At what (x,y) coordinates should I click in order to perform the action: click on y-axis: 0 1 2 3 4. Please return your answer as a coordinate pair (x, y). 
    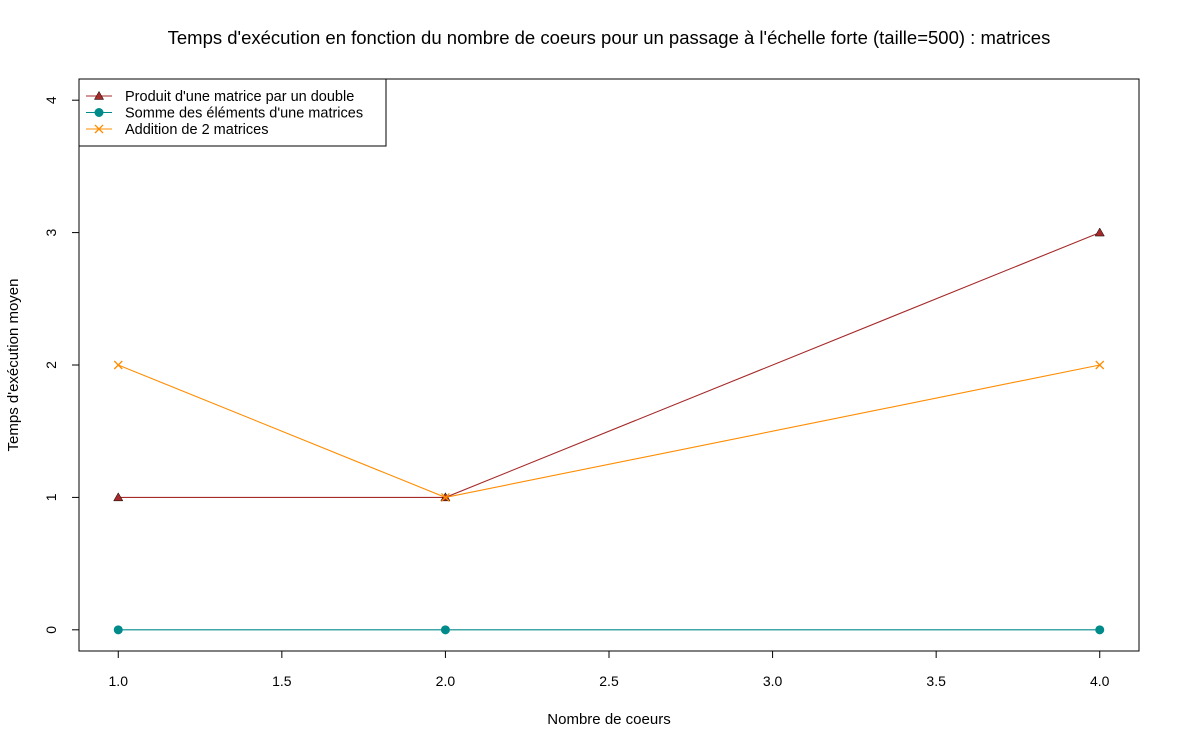
    Looking at the image, I should click on (61, 365).